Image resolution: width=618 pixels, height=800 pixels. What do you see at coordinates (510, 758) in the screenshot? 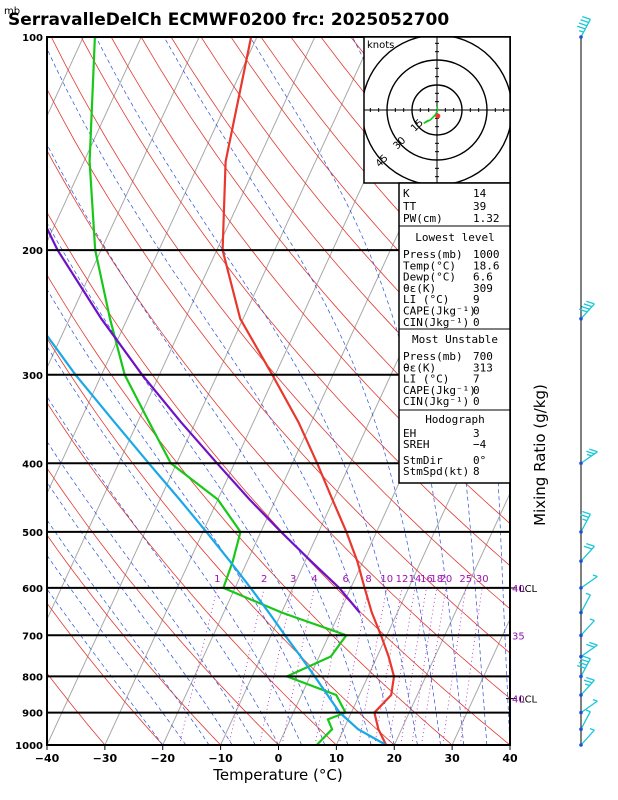
I see `x-tick-label: 40` at bounding box center [510, 758].